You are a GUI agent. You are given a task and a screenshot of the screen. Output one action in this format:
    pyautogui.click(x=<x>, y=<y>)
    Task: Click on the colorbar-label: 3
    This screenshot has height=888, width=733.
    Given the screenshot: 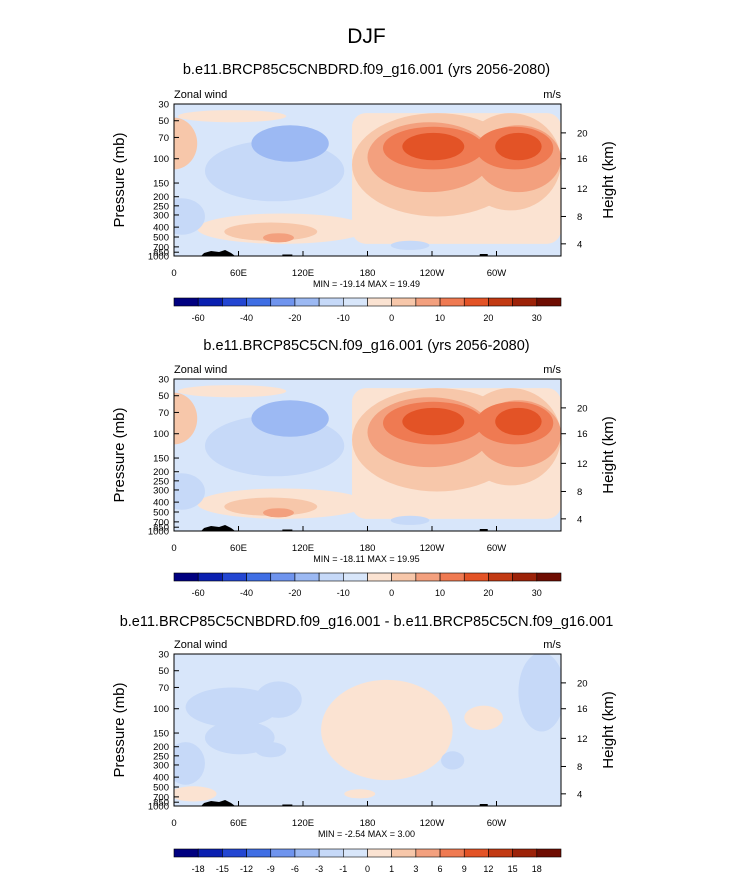 What is the action you would take?
    pyautogui.click(x=415, y=869)
    